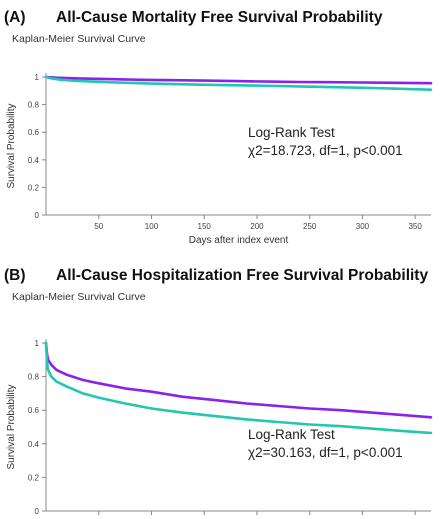  What do you see at coordinates (37, 511) in the screenshot?
I see `chart-b-y-tick-label: 0` at bounding box center [37, 511].